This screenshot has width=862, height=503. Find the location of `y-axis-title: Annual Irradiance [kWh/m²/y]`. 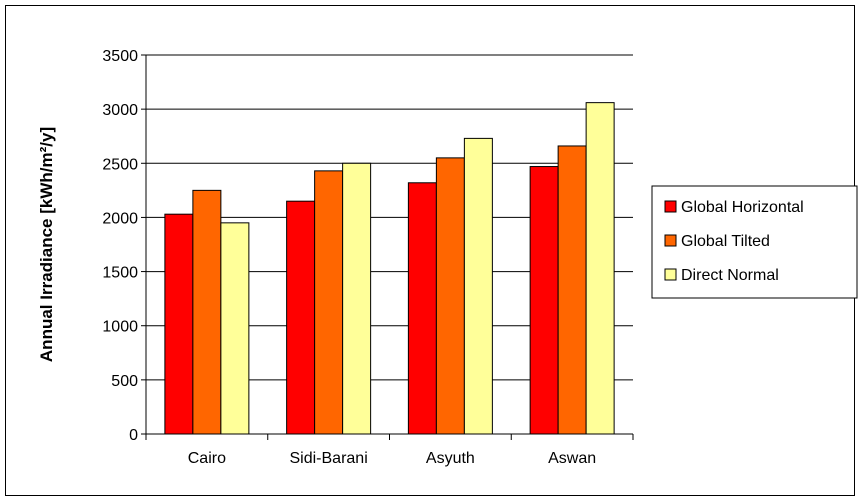

y-axis-title: Annual Irradiance [kWh/m²/y] is located at coordinates (46, 244).